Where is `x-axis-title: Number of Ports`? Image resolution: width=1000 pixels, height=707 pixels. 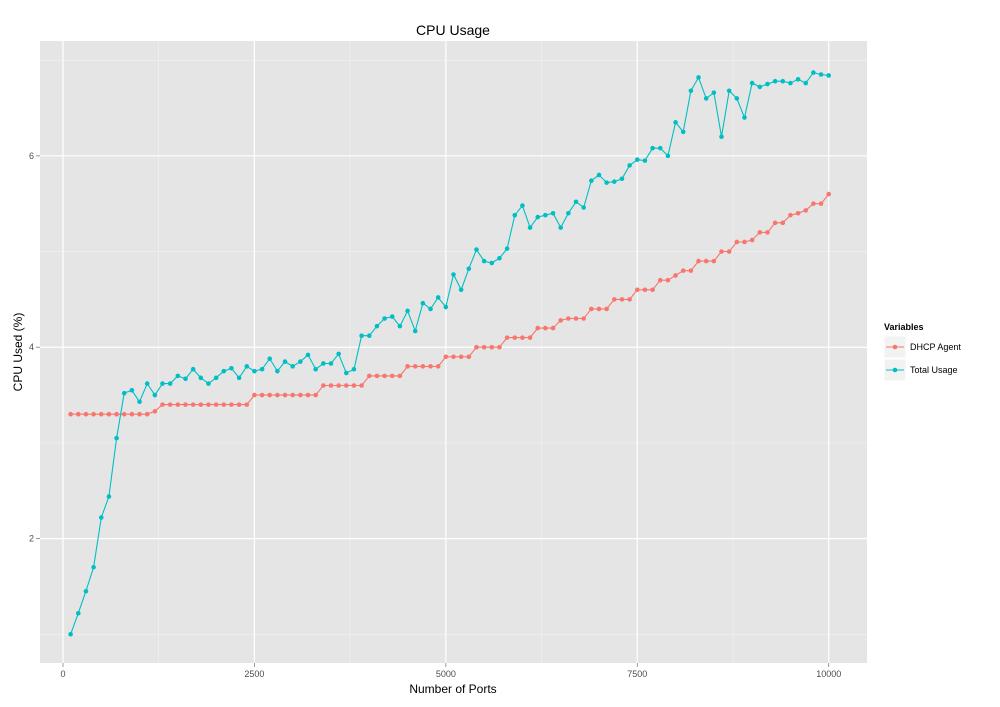 x-axis-title: Number of Ports is located at coordinates (452, 689).